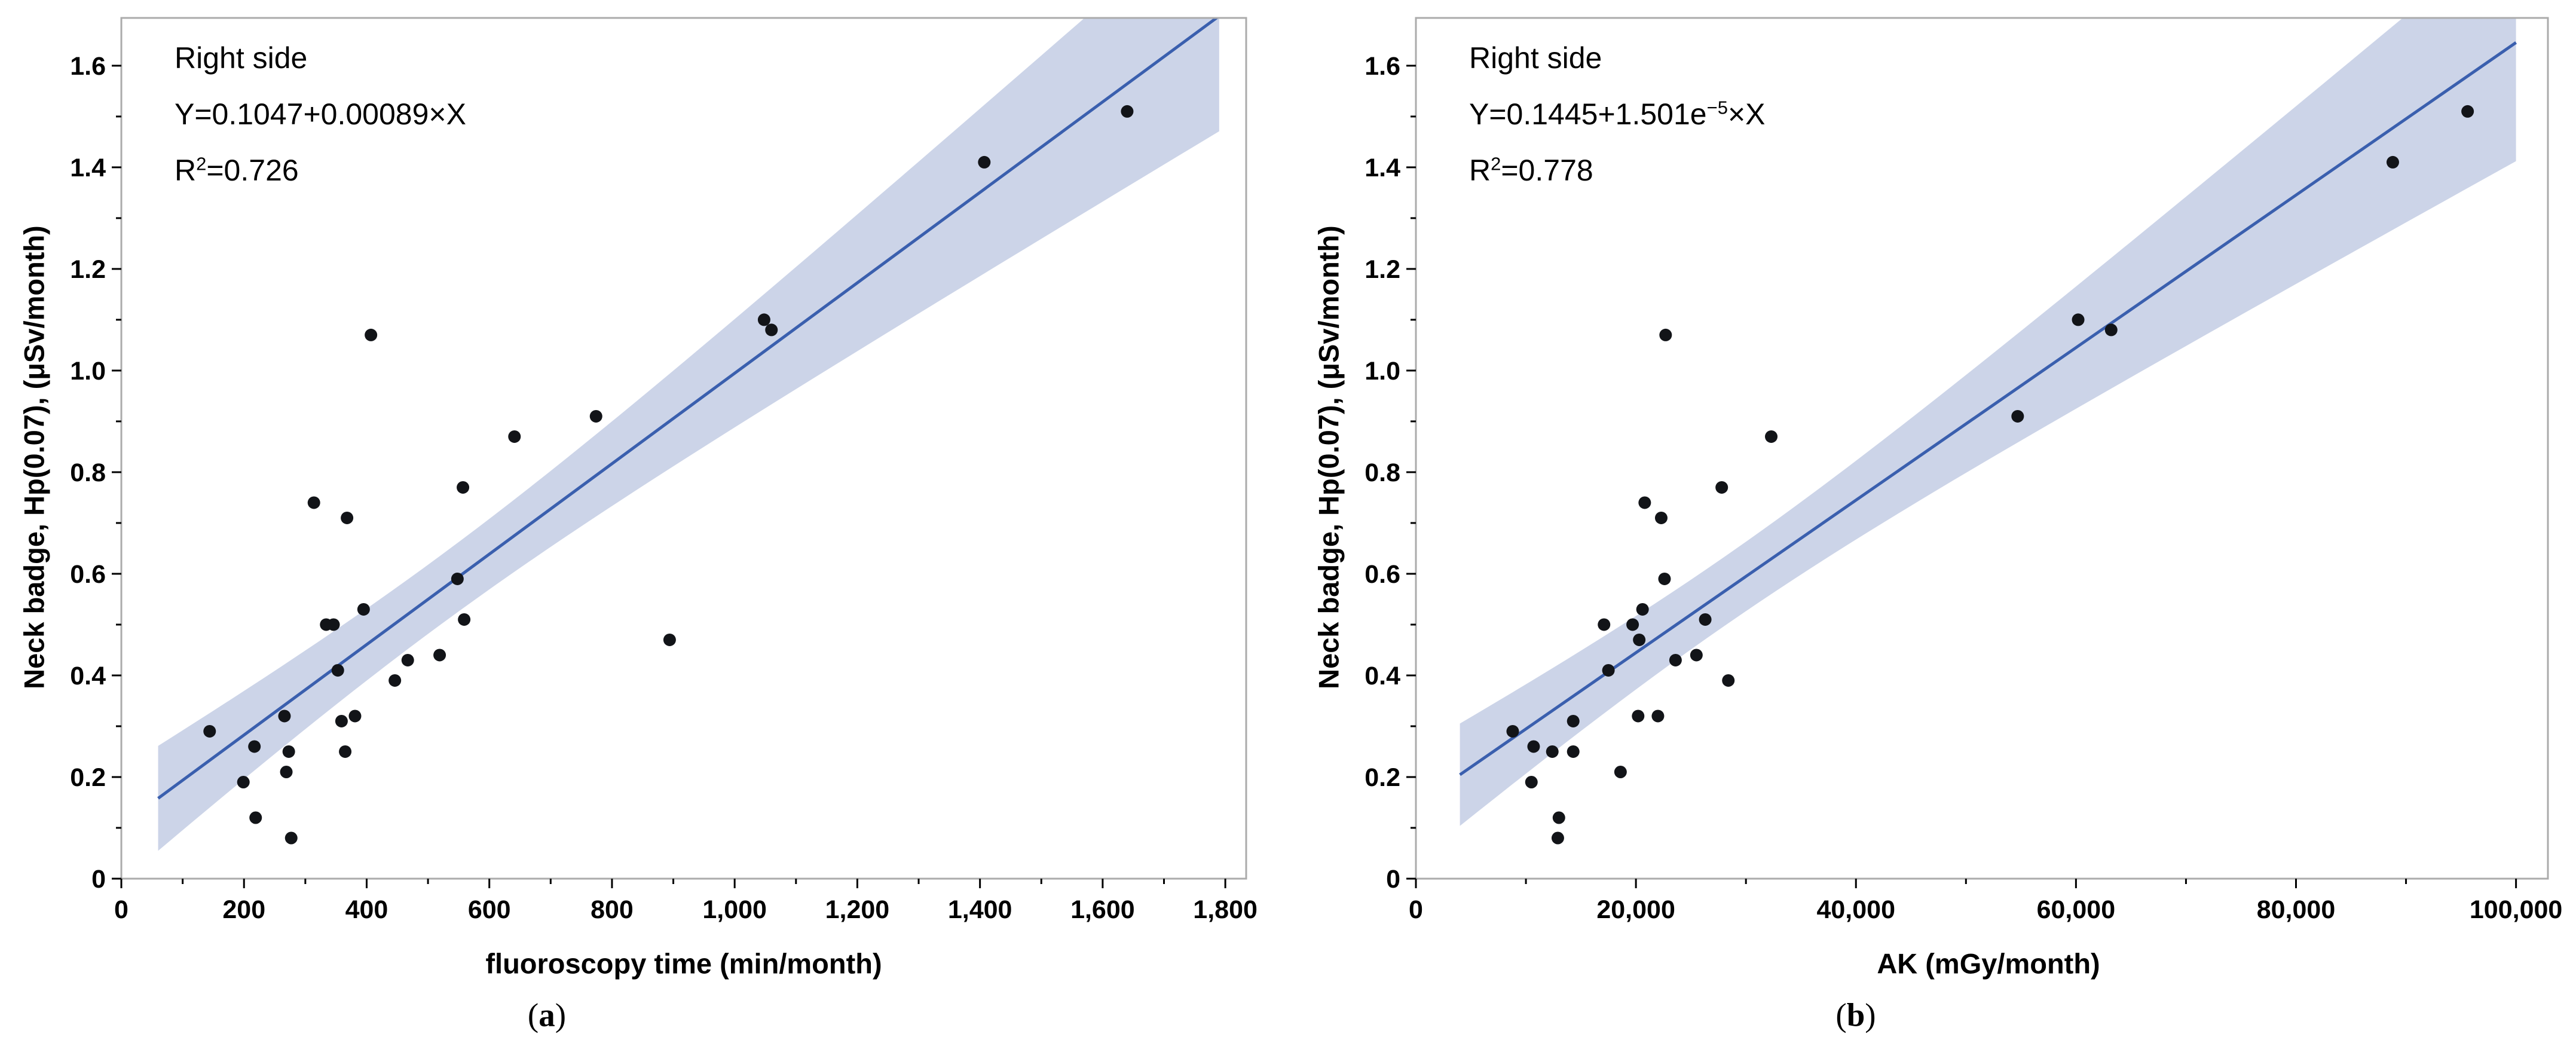  Describe the element at coordinates (612, 910) in the screenshot. I see `x-tick-label: 800` at that location.